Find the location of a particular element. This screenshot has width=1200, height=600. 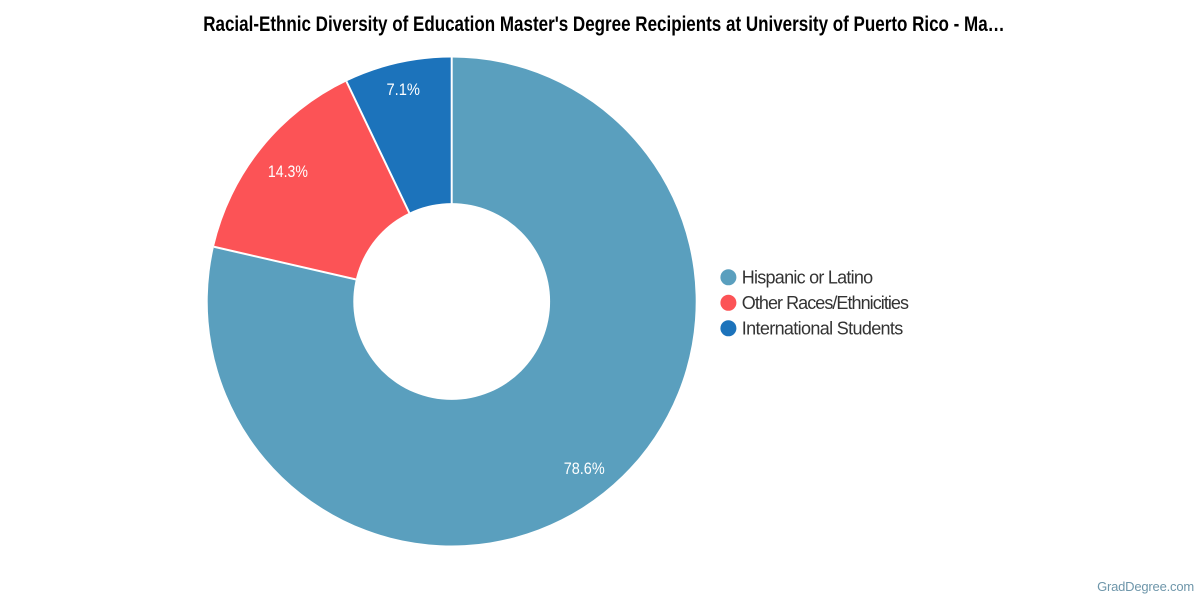

svg-text: Other Races/Ethnicities is located at coordinates (825, 303).